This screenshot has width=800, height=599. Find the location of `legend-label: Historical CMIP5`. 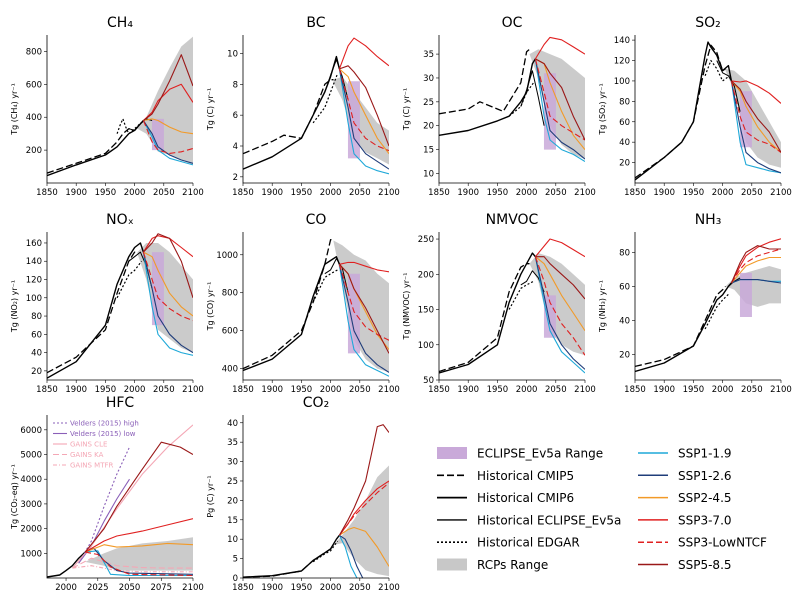

legend-label: Historical CMIP5 is located at coordinates (525, 476).